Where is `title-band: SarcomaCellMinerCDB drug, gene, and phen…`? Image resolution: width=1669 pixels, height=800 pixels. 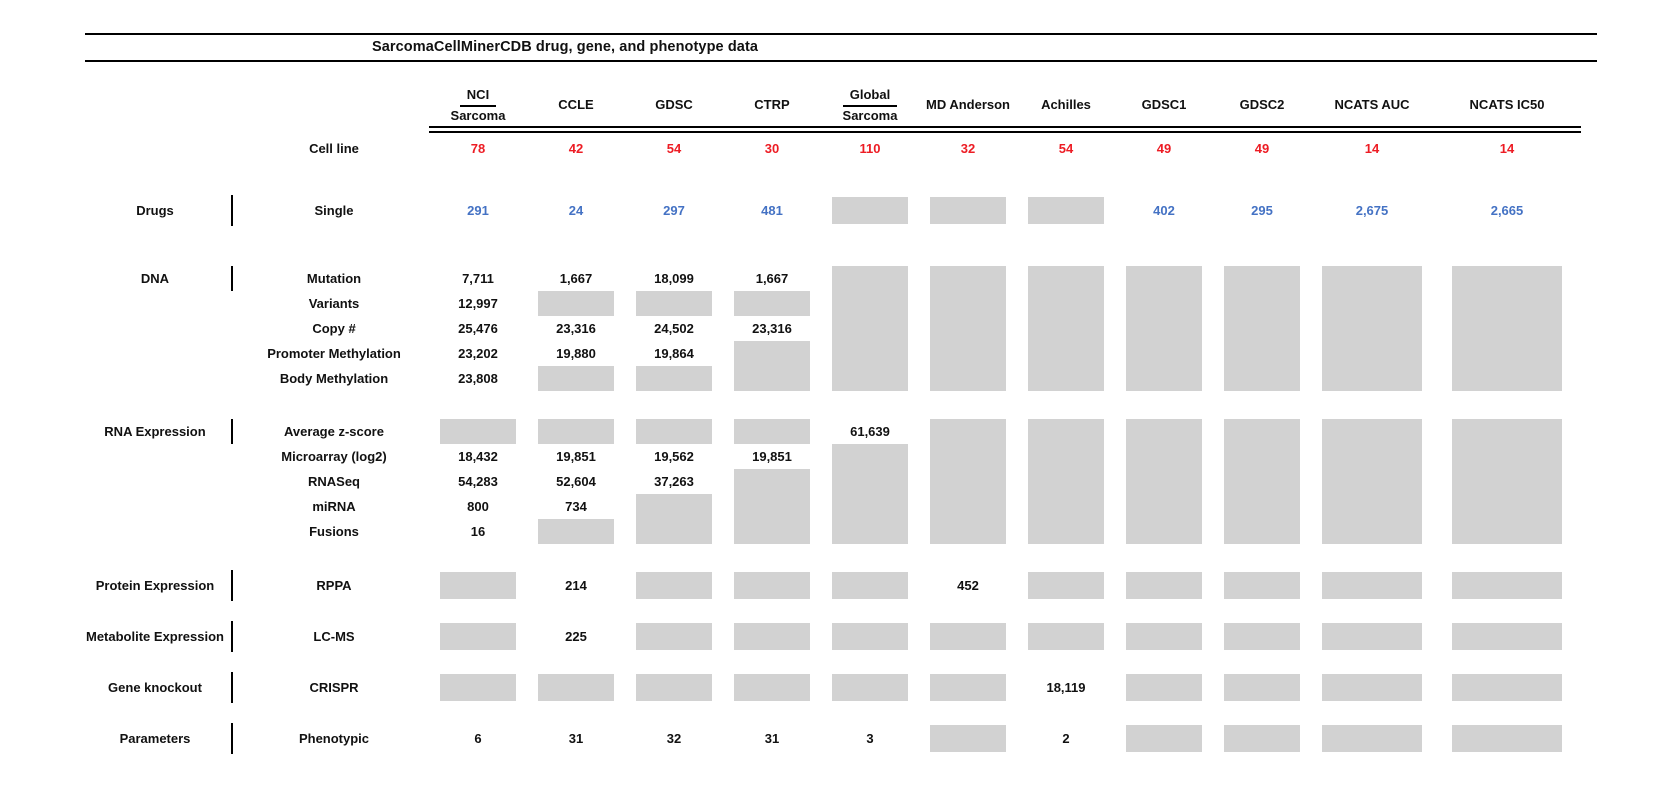
title-band: SarcomaCellMinerCDB drug, gene, and phen… is located at coordinates (841, 47).